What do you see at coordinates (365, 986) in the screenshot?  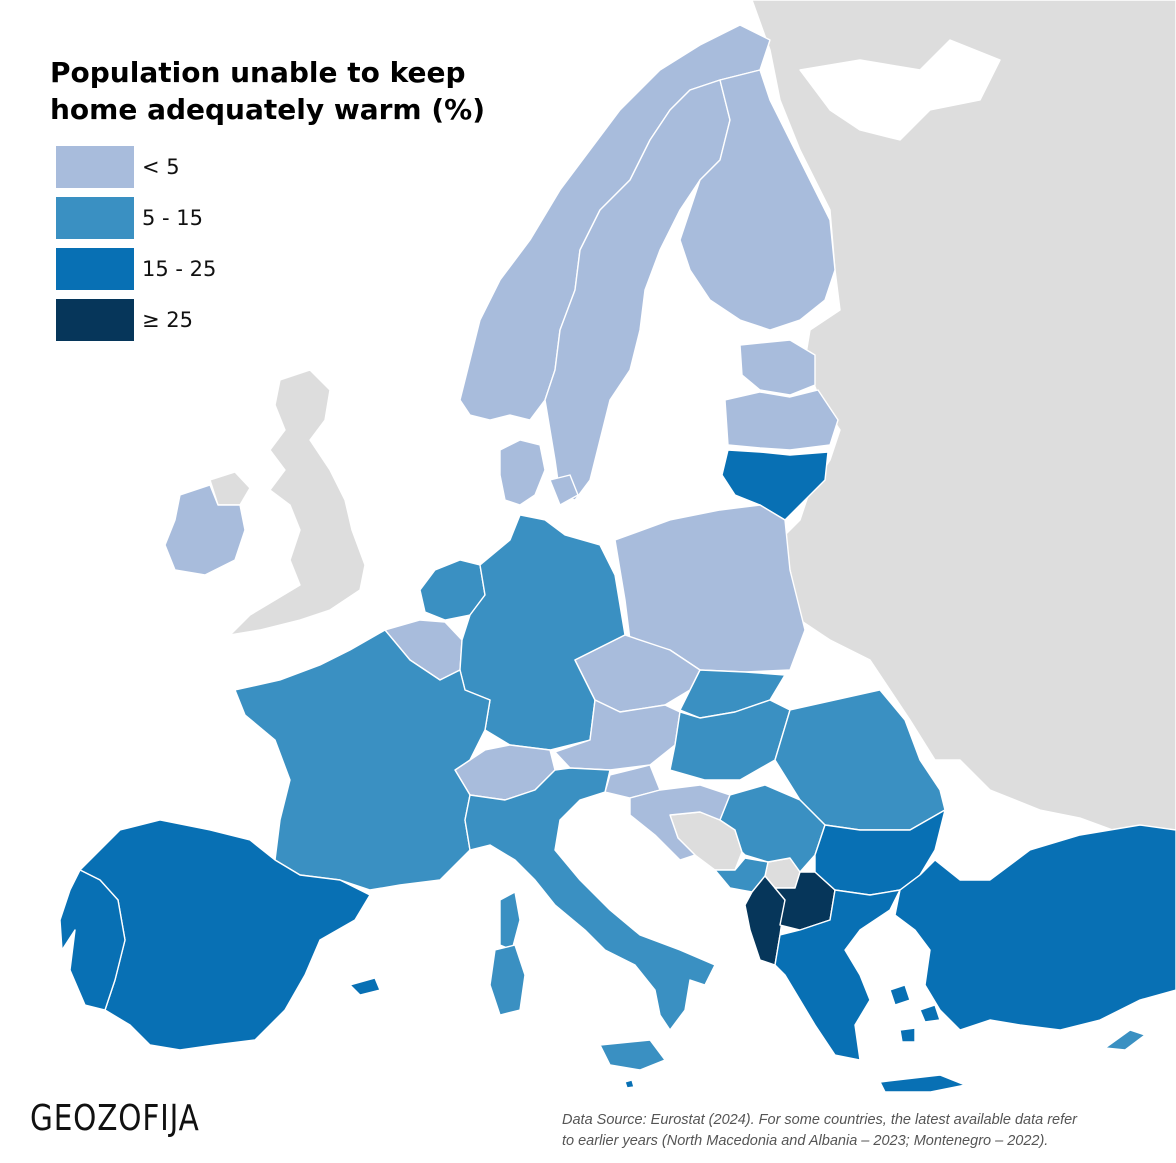 I see `region-balearic-islands` at bounding box center [365, 986].